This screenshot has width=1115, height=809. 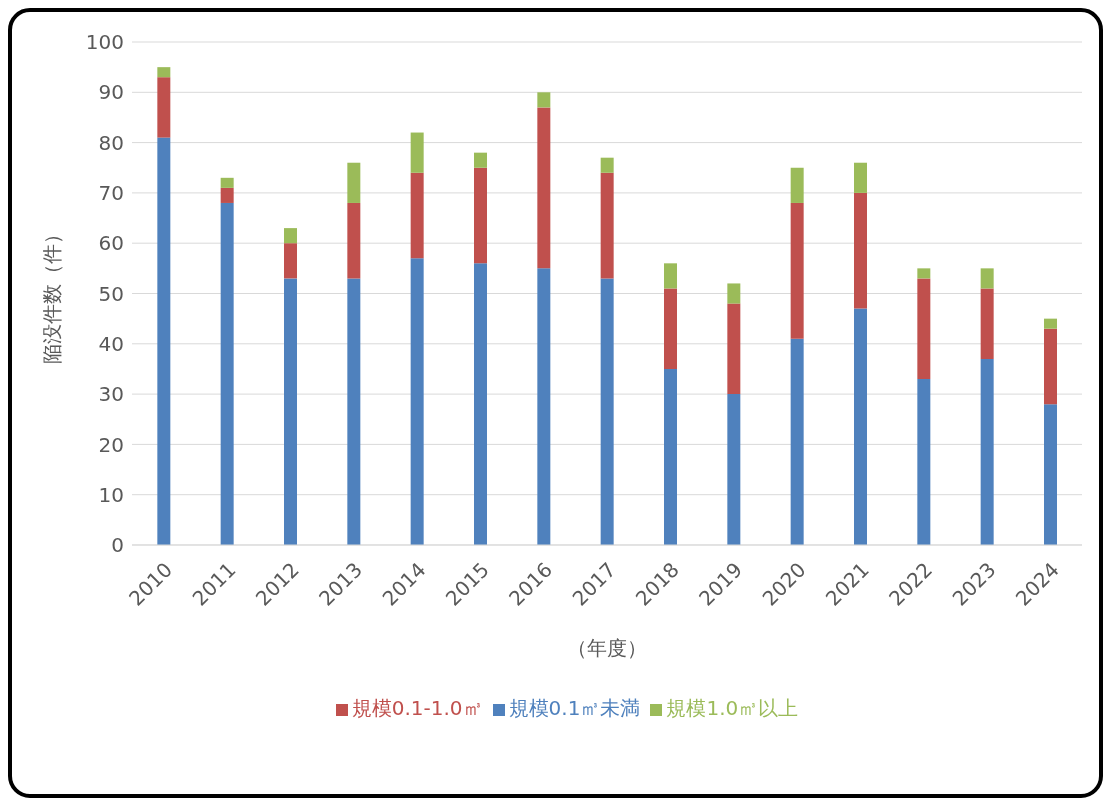 What do you see at coordinates (117, 545) in the screenshot?
I see `y-tick-label: 0` at bounding box center [117, 545].